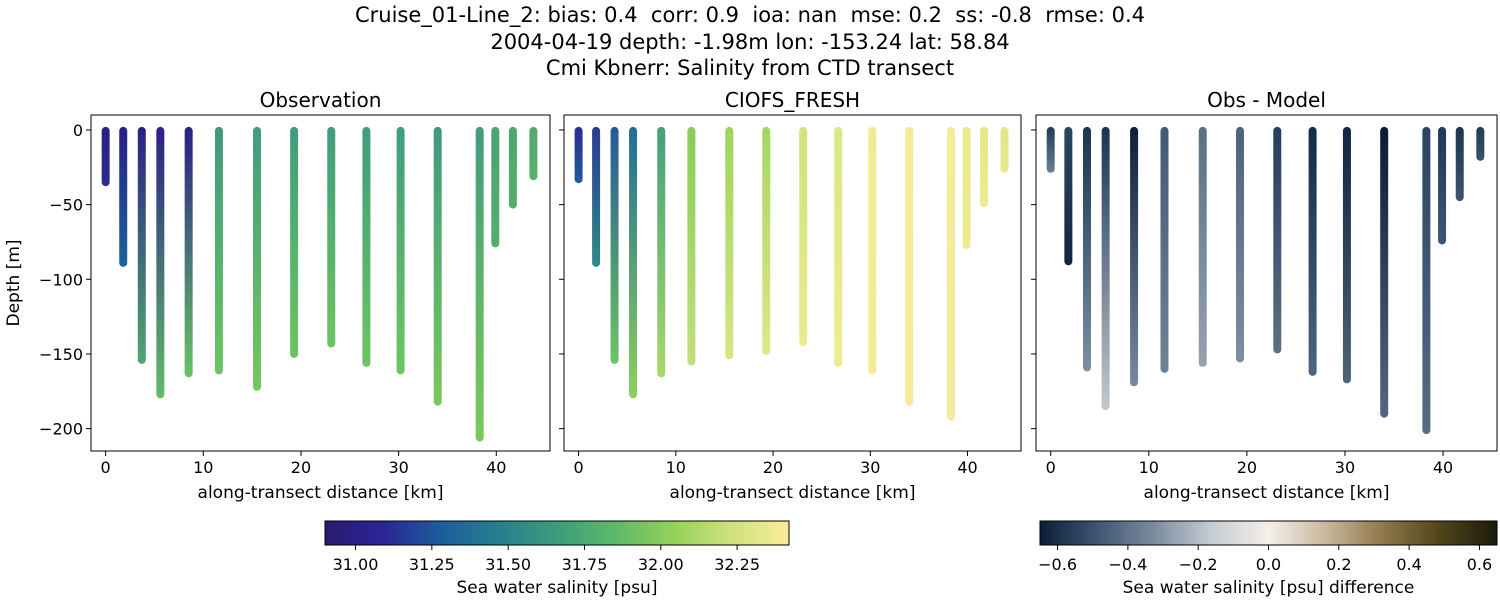 This screenshot has height=600, width=1500. Describe the element at coordinates (1268, 564) in the screenshot. I see `colorbar-tick-label: 0.0` at that location.